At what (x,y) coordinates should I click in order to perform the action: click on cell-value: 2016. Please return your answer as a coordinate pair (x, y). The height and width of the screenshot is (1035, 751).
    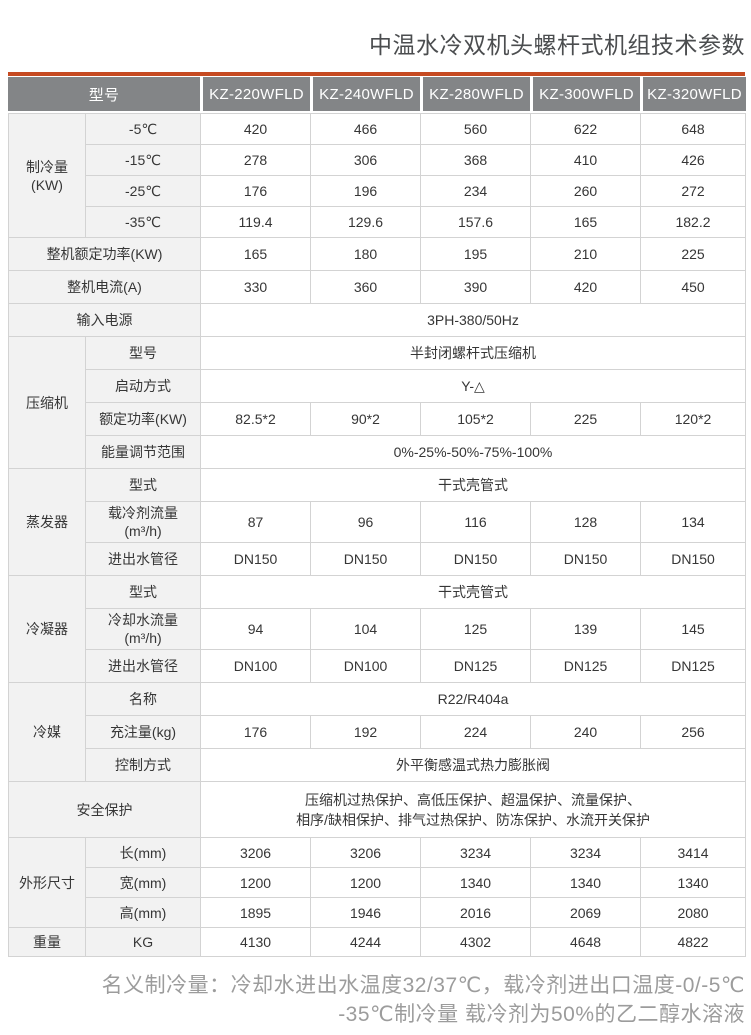
    Looking at the image, I should click on (475, 912).